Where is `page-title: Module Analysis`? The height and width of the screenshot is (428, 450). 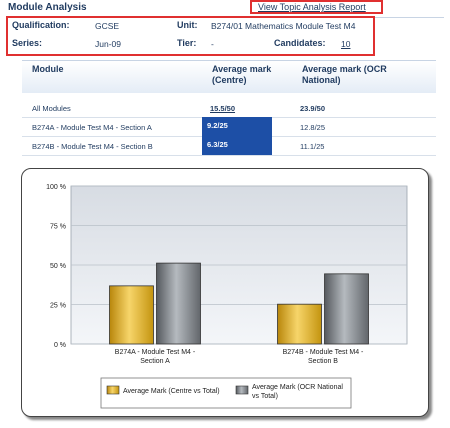
page-title: Module Analysis is located at coordinates (47, 7).